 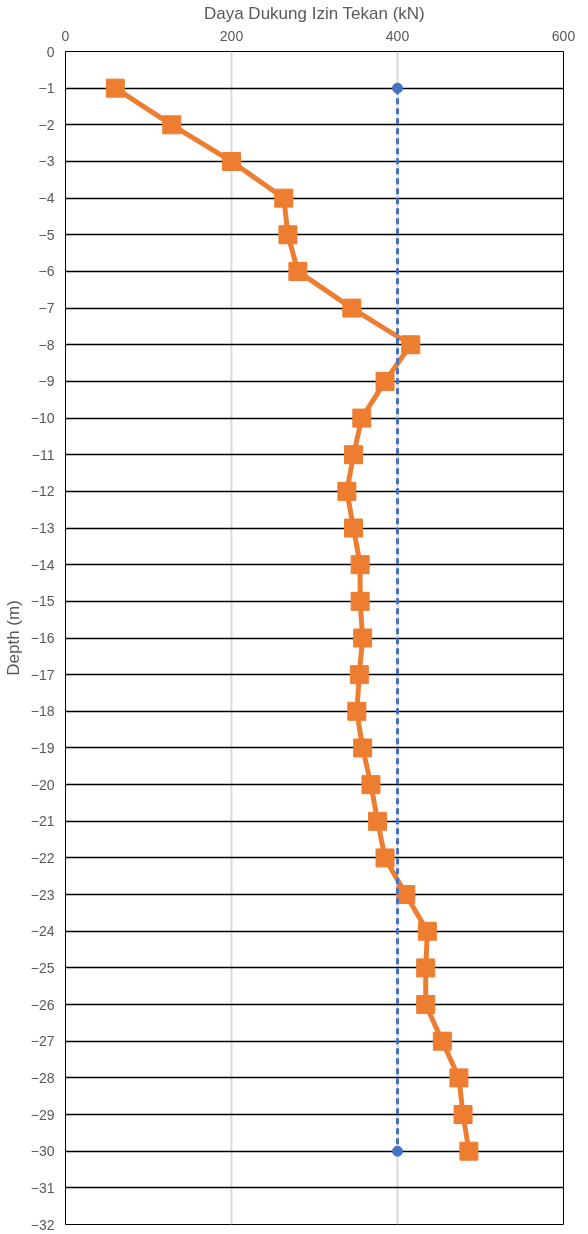 What do you see at coordinates (42, 1151) in the screenshot?
I see `y-tick-label: −30` at bounding box center [42, 1151].